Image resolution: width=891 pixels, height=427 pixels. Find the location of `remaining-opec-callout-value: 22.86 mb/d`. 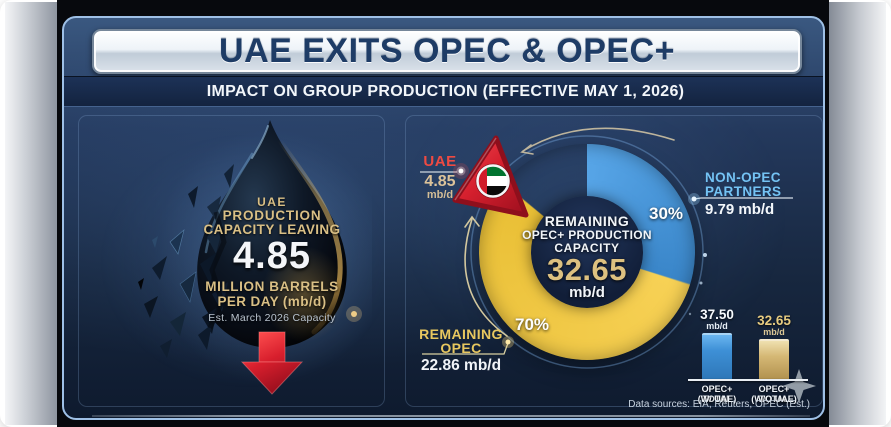

remaining-opec-callout-value: 22.86 mb/d is located at coordinates (461, 365).